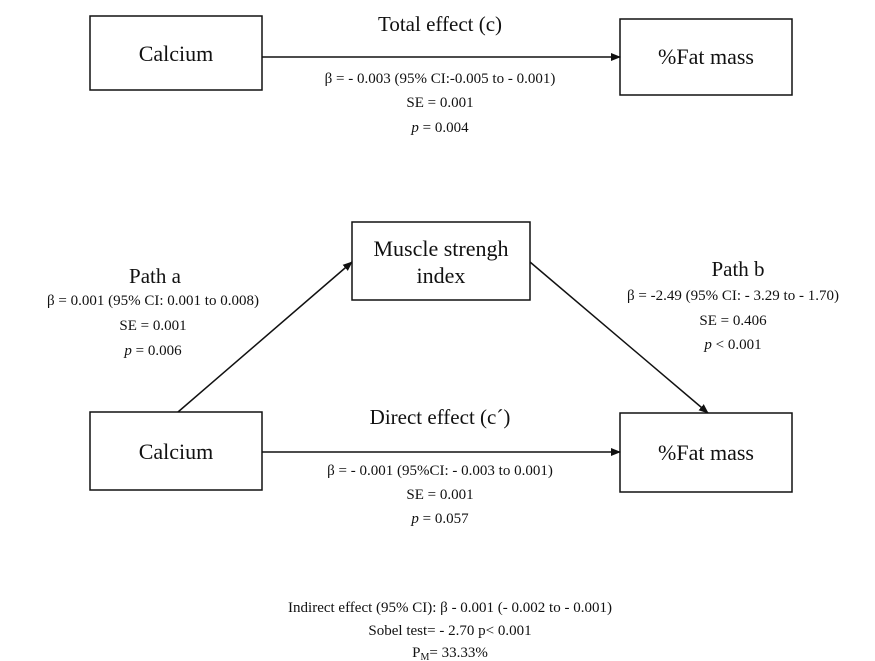 This screenshot has width=875, height=661. What do you see at coordinates (440, 79) in the screenshot?
I see `stat-beta: β = - 0.003 (95% CI:-0.005 to - 0.001)` at bounding box center [440, 79].